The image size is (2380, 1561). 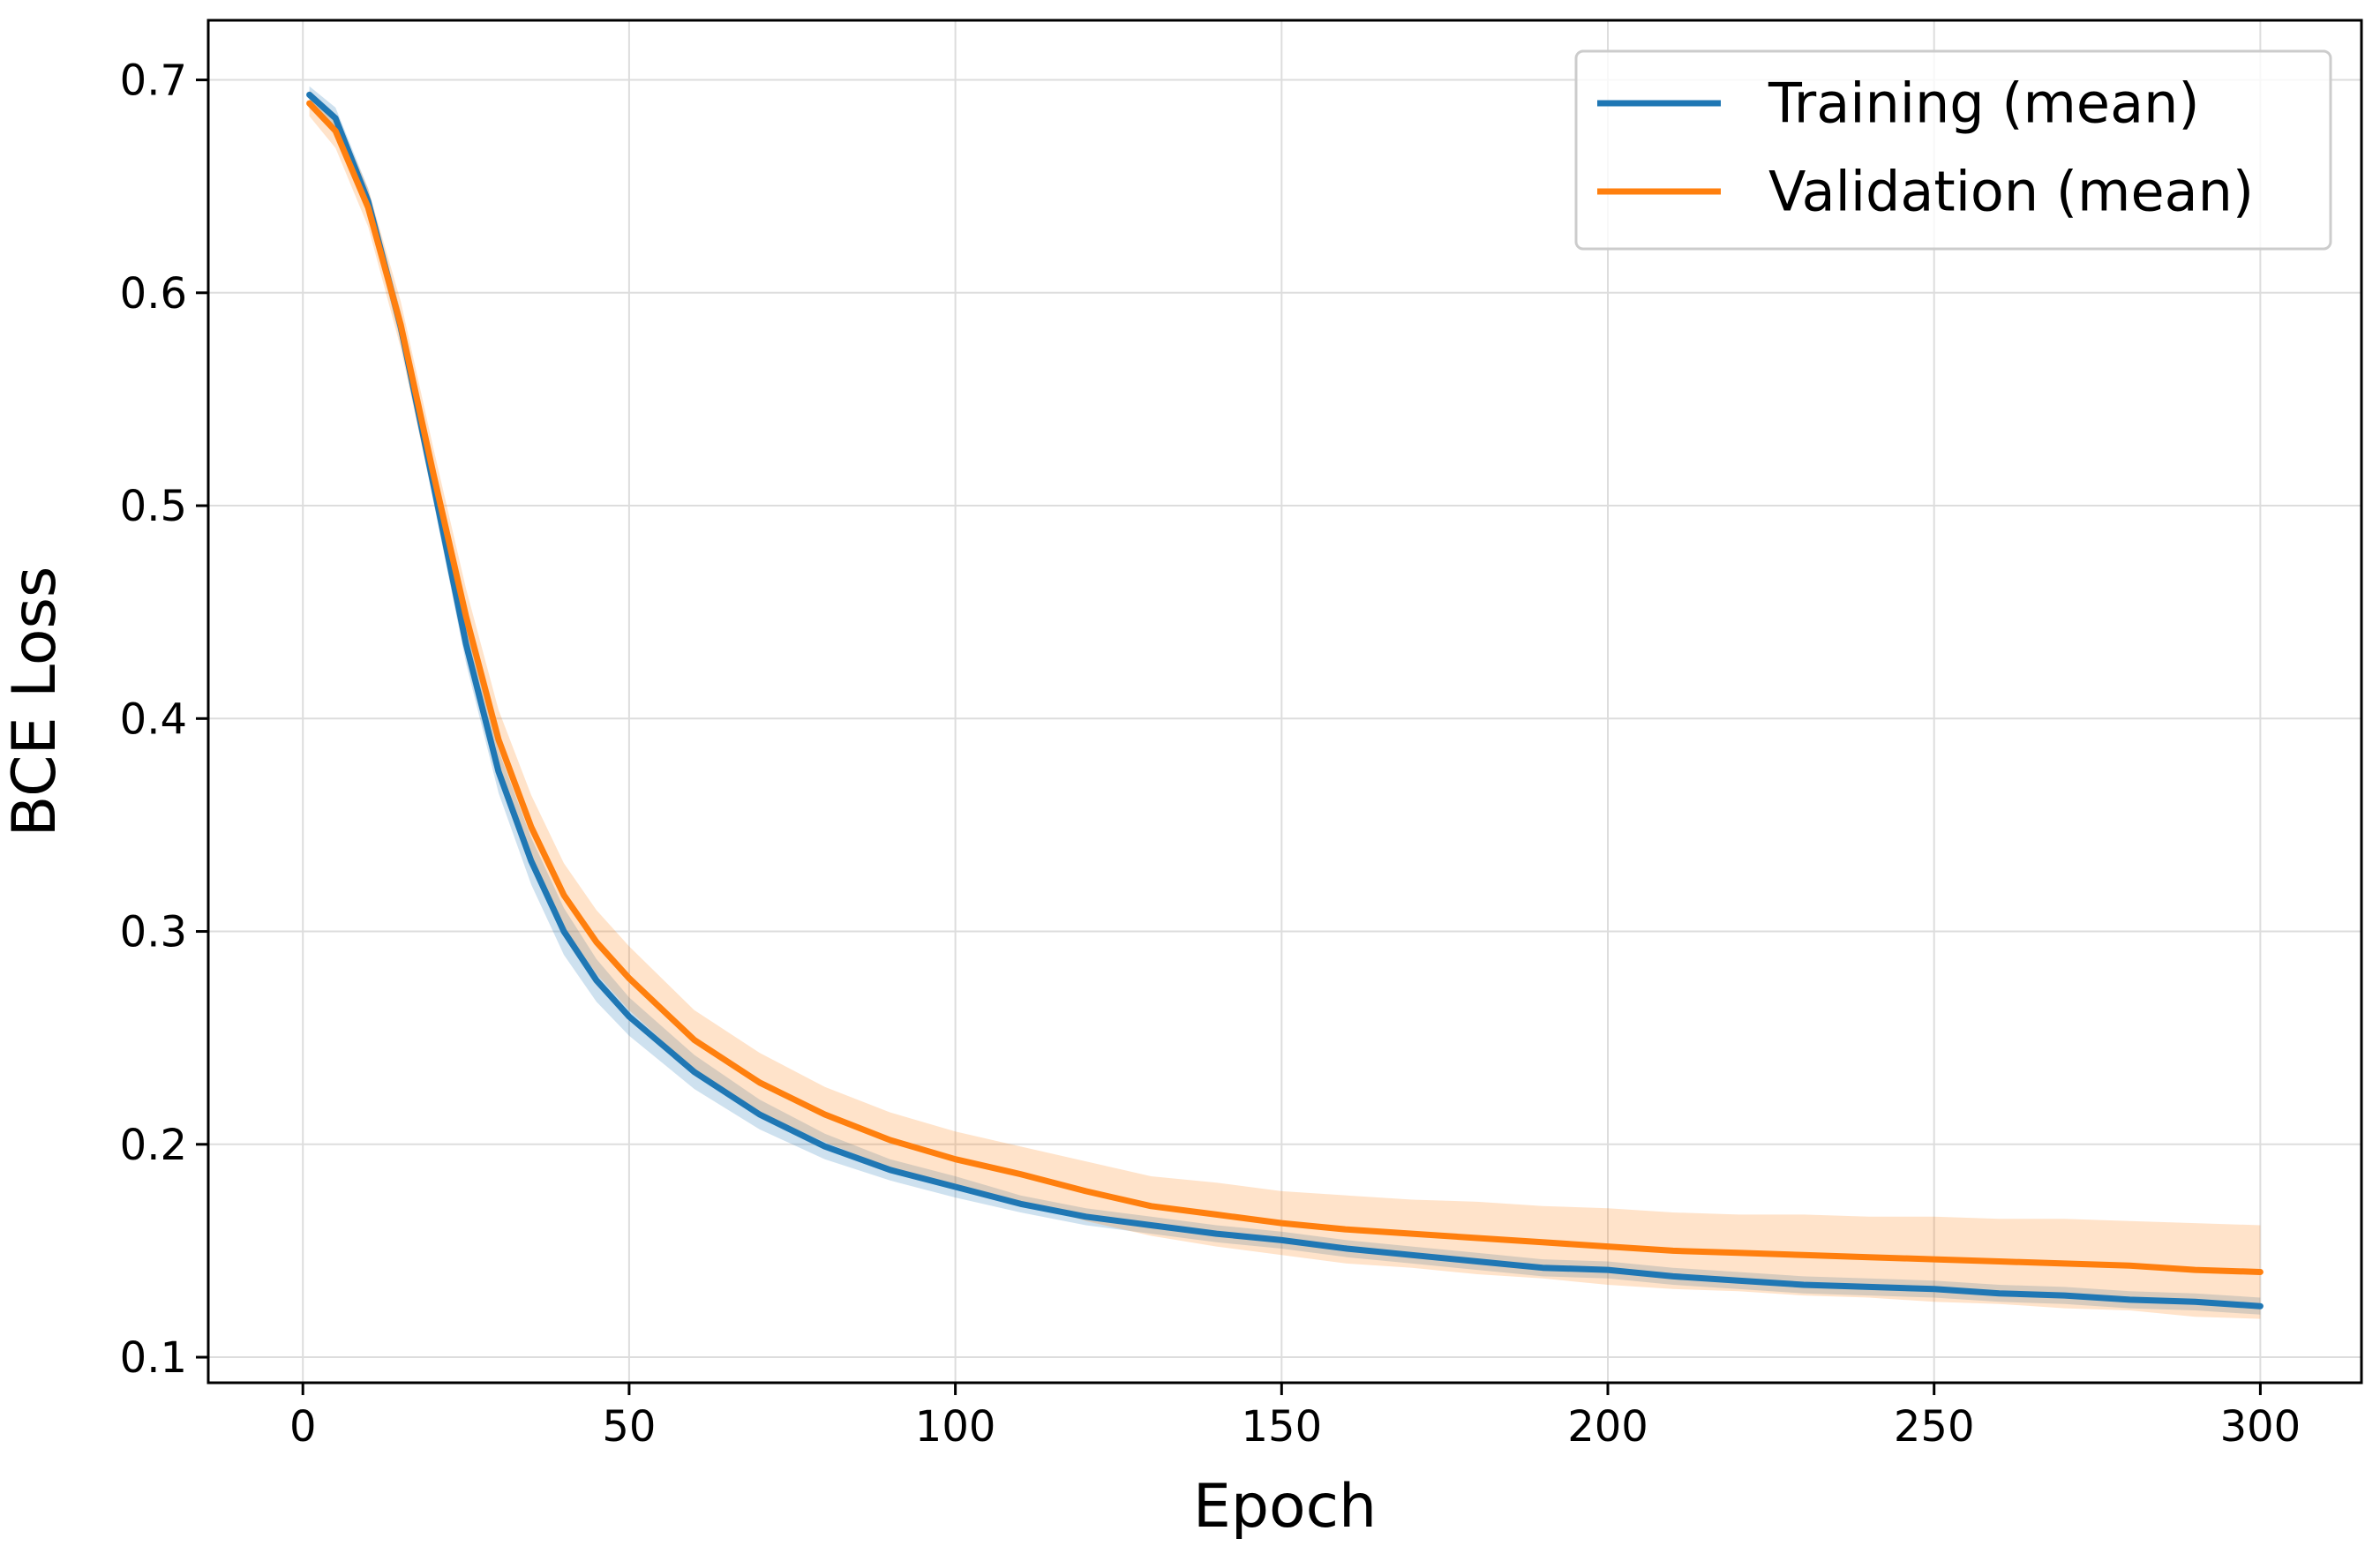 What do you see at coordinates (1934, 1427) in the screenshot?
I see `x-tick-label: 250` at bounding box center [1934, 1427].